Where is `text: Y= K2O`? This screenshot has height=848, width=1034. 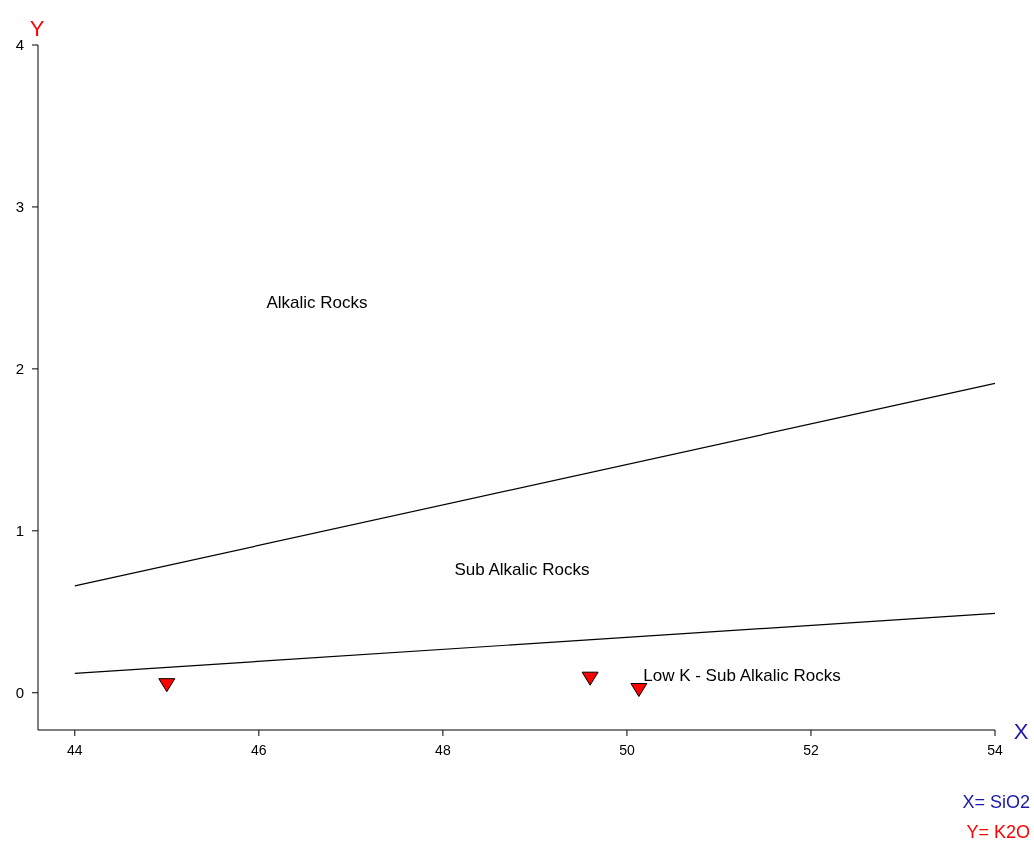 text: Y= K2O is located at coordinates (998, 832).